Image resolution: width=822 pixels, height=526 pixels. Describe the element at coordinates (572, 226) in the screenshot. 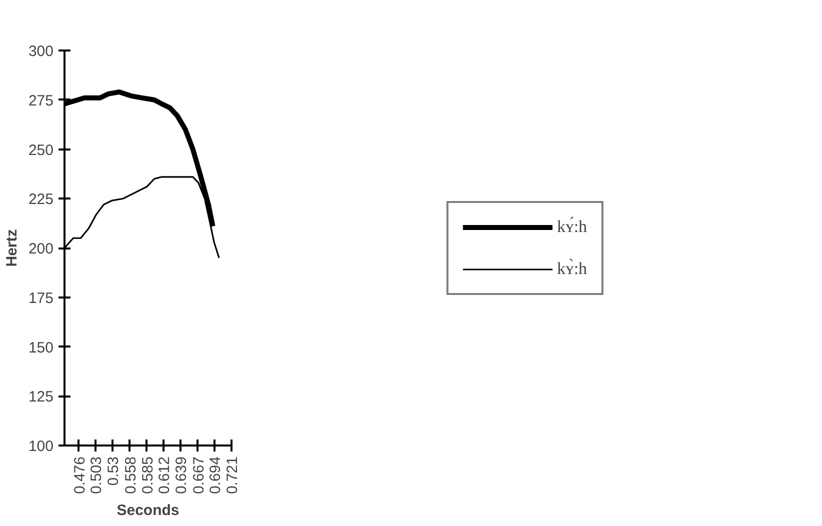

I see `text: kʏ́:h` at that location.